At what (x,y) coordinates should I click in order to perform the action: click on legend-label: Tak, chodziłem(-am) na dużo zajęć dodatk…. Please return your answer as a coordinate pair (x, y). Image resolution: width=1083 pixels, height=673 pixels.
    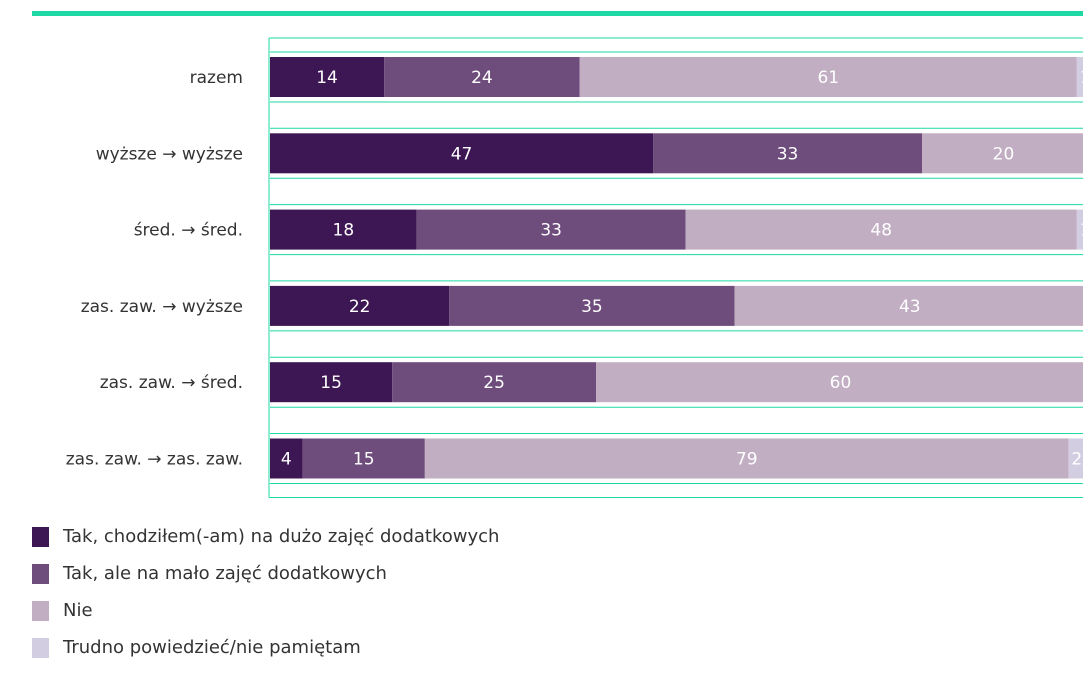
    Looking at the image, I should click on (281, 536).